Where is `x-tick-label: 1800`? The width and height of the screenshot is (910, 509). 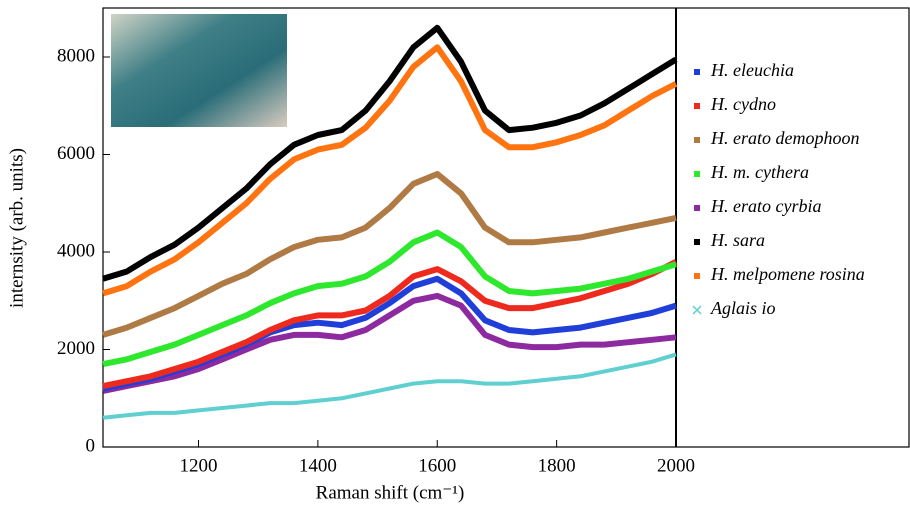
x-tick-label: 1800 is located at coordinates (557, 465).